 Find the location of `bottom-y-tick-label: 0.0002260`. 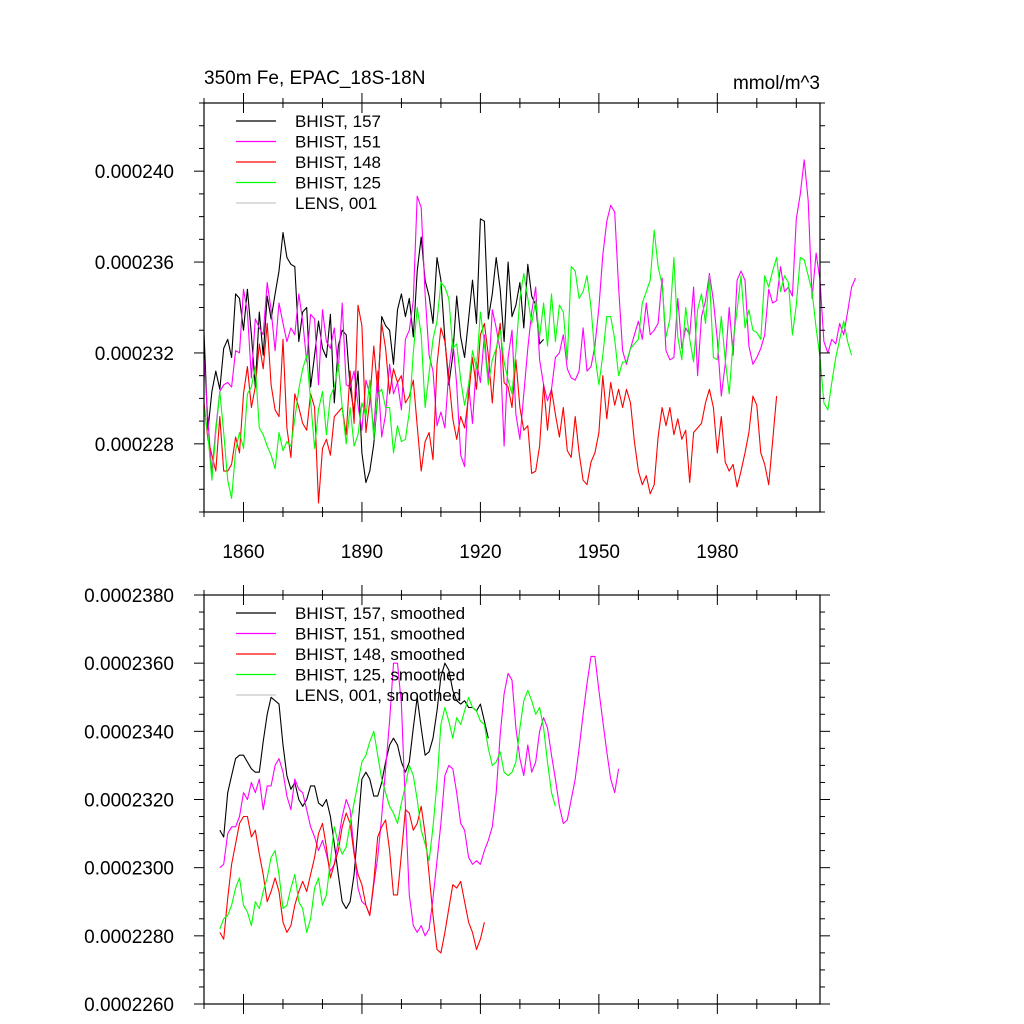

bottom-y-tick-label: 0.0002260 is located at coordinates (129, 1005).